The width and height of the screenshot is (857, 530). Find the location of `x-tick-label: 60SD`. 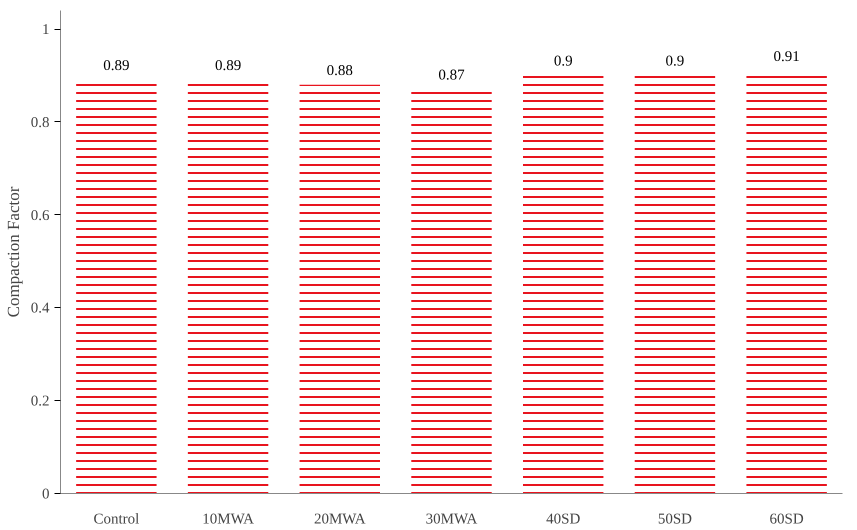

x-tick-label: 60SD is located at coordinates (787, 520).